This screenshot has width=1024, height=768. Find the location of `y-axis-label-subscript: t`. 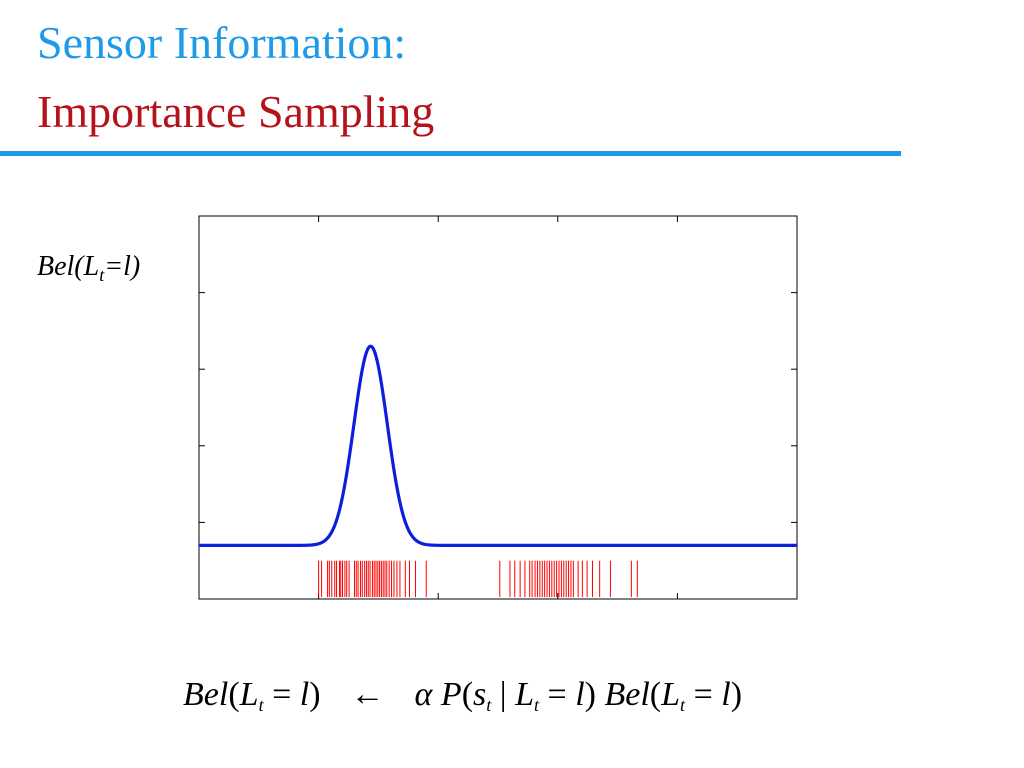

y-axis-label-subscript: t is located at coordinates (102, 275).